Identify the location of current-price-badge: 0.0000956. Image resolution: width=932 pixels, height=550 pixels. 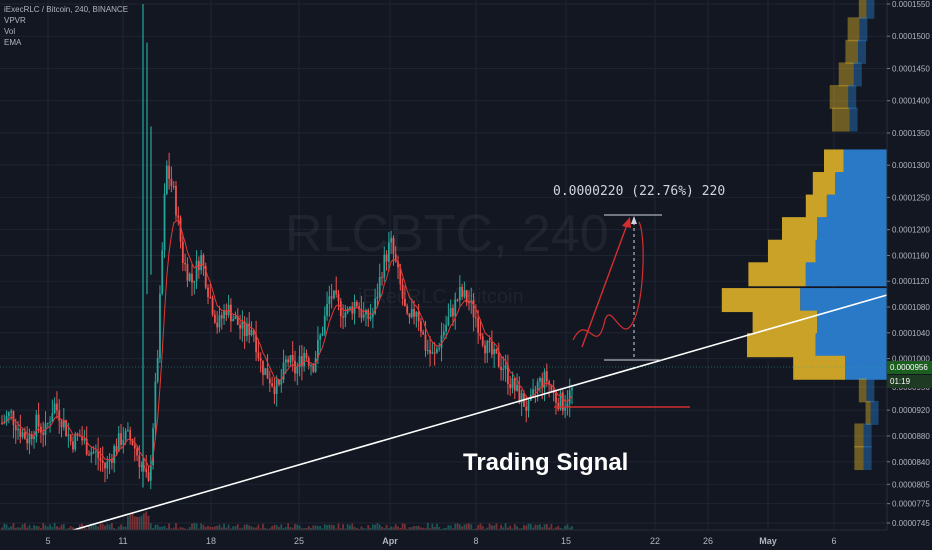
(909, 367).